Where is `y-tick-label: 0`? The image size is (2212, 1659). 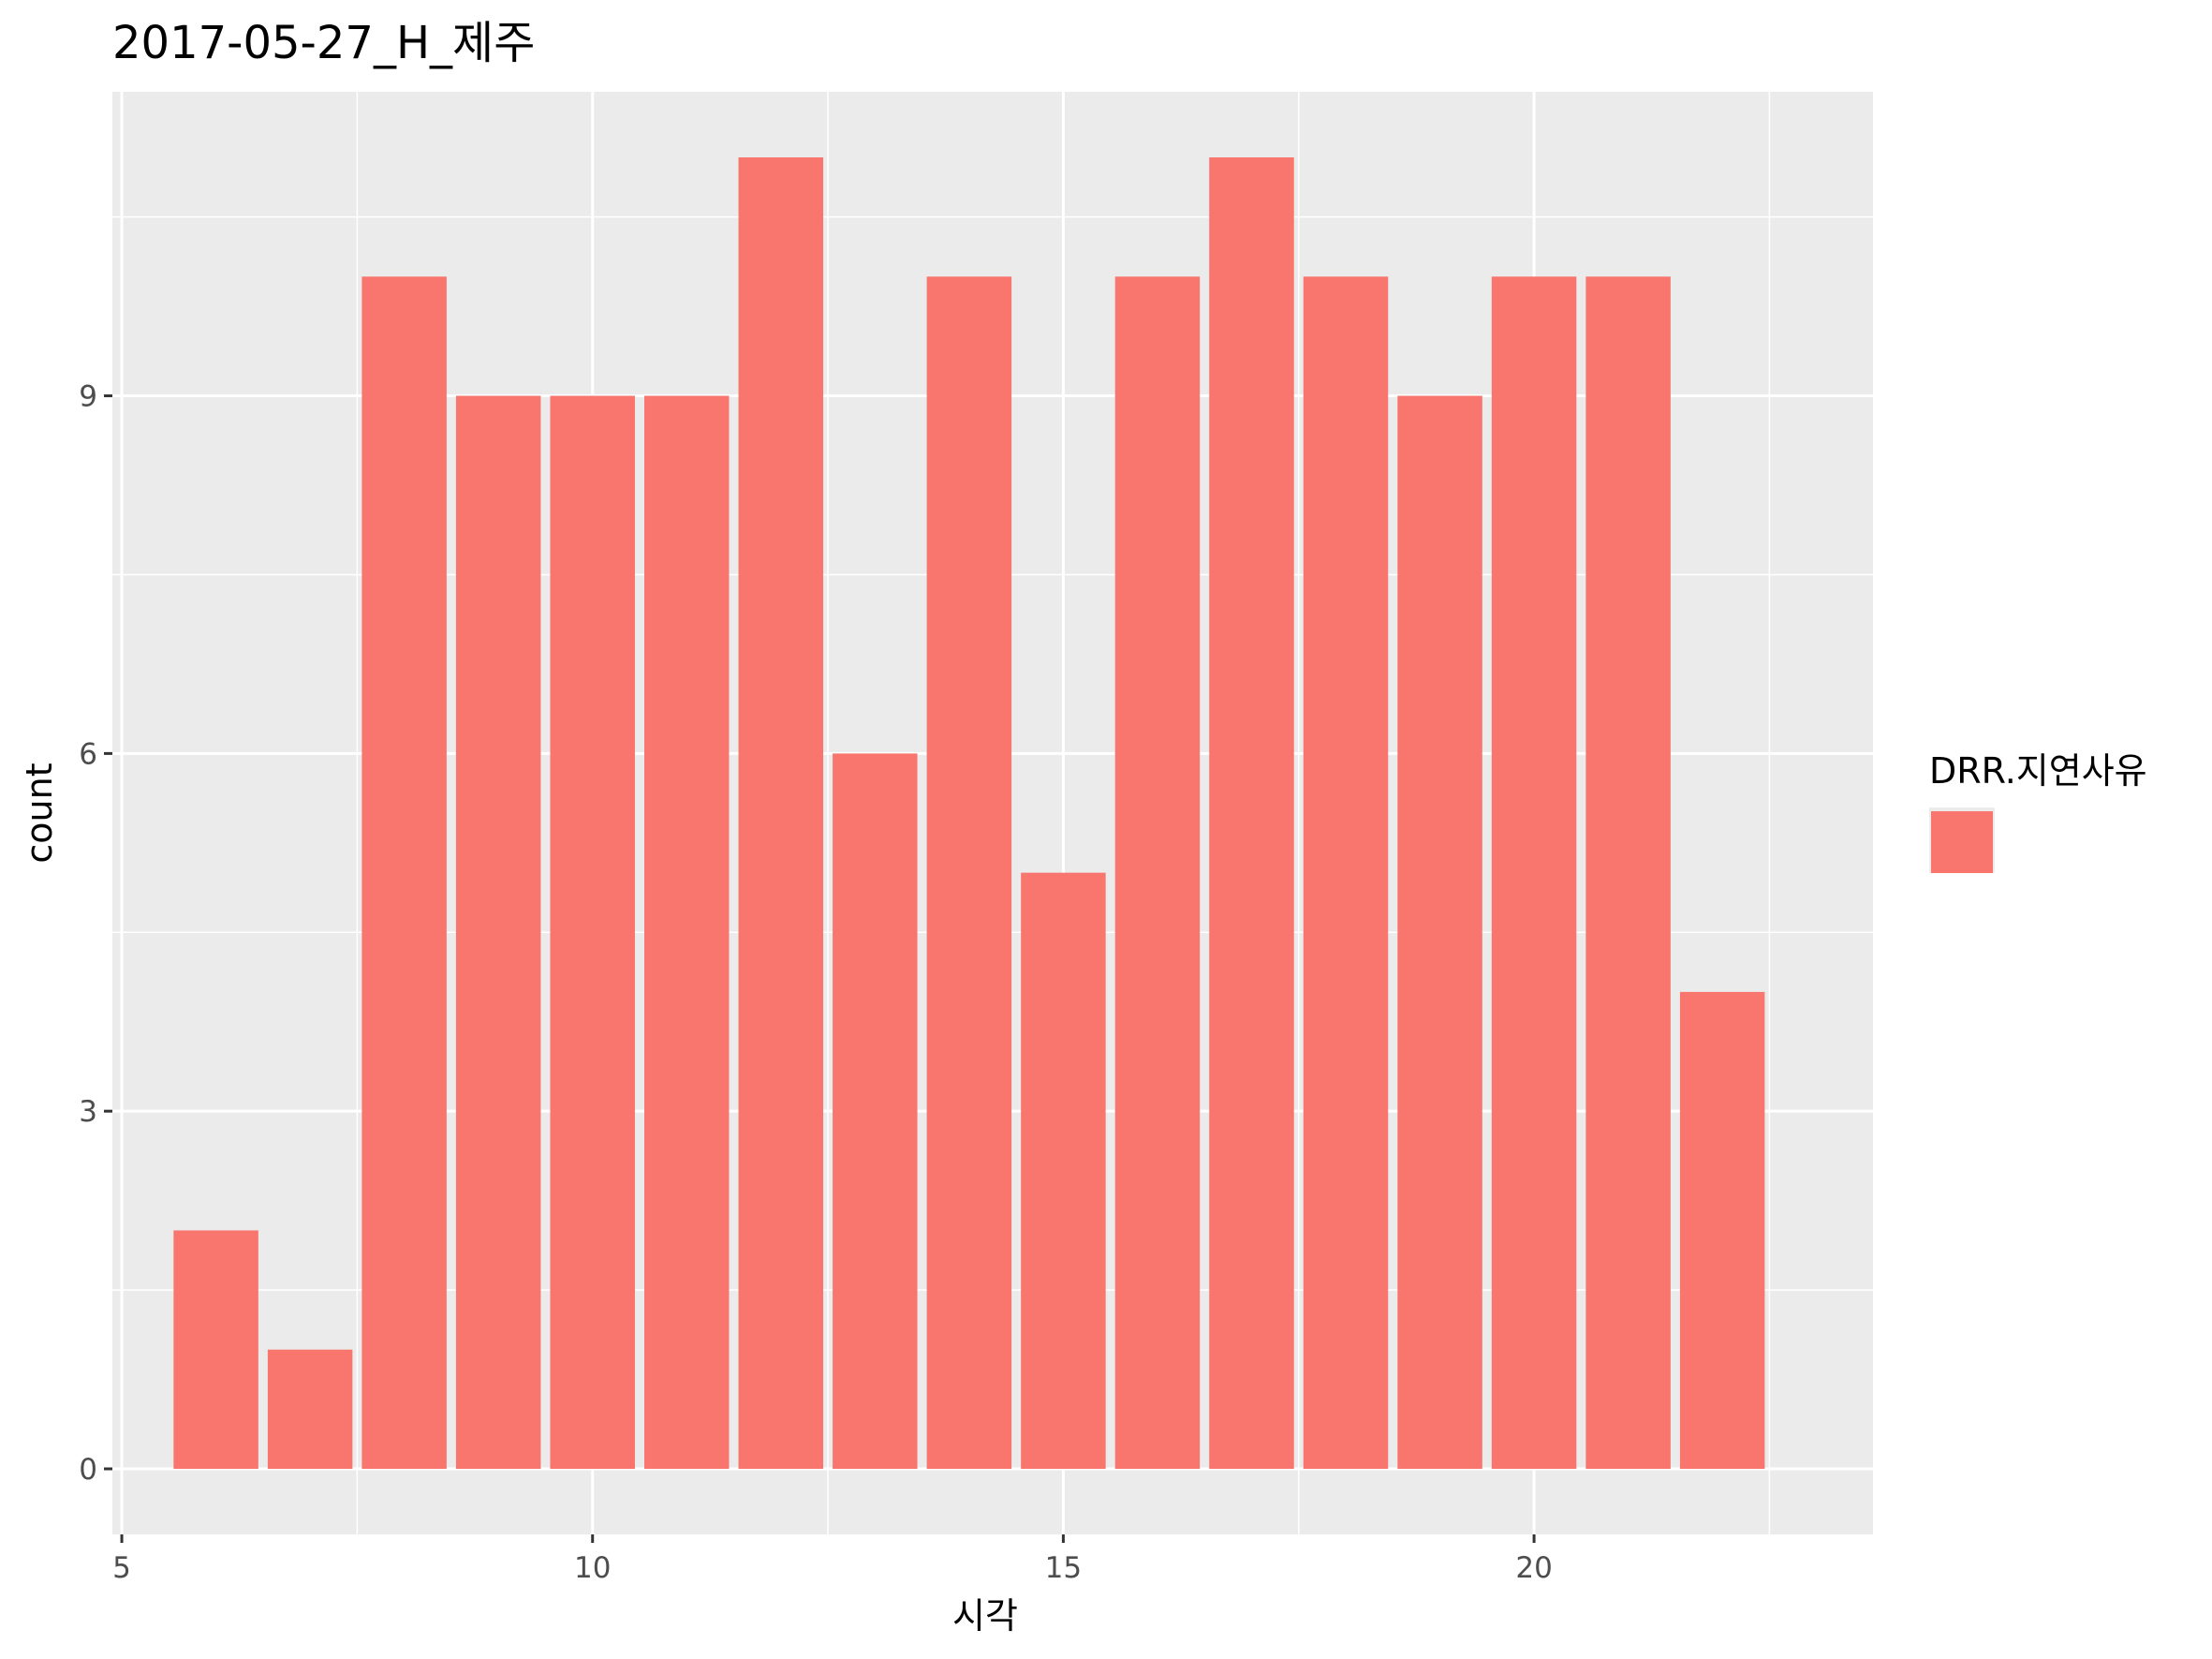 y-tick-label: 0 is located at coordinates (88, 1470).